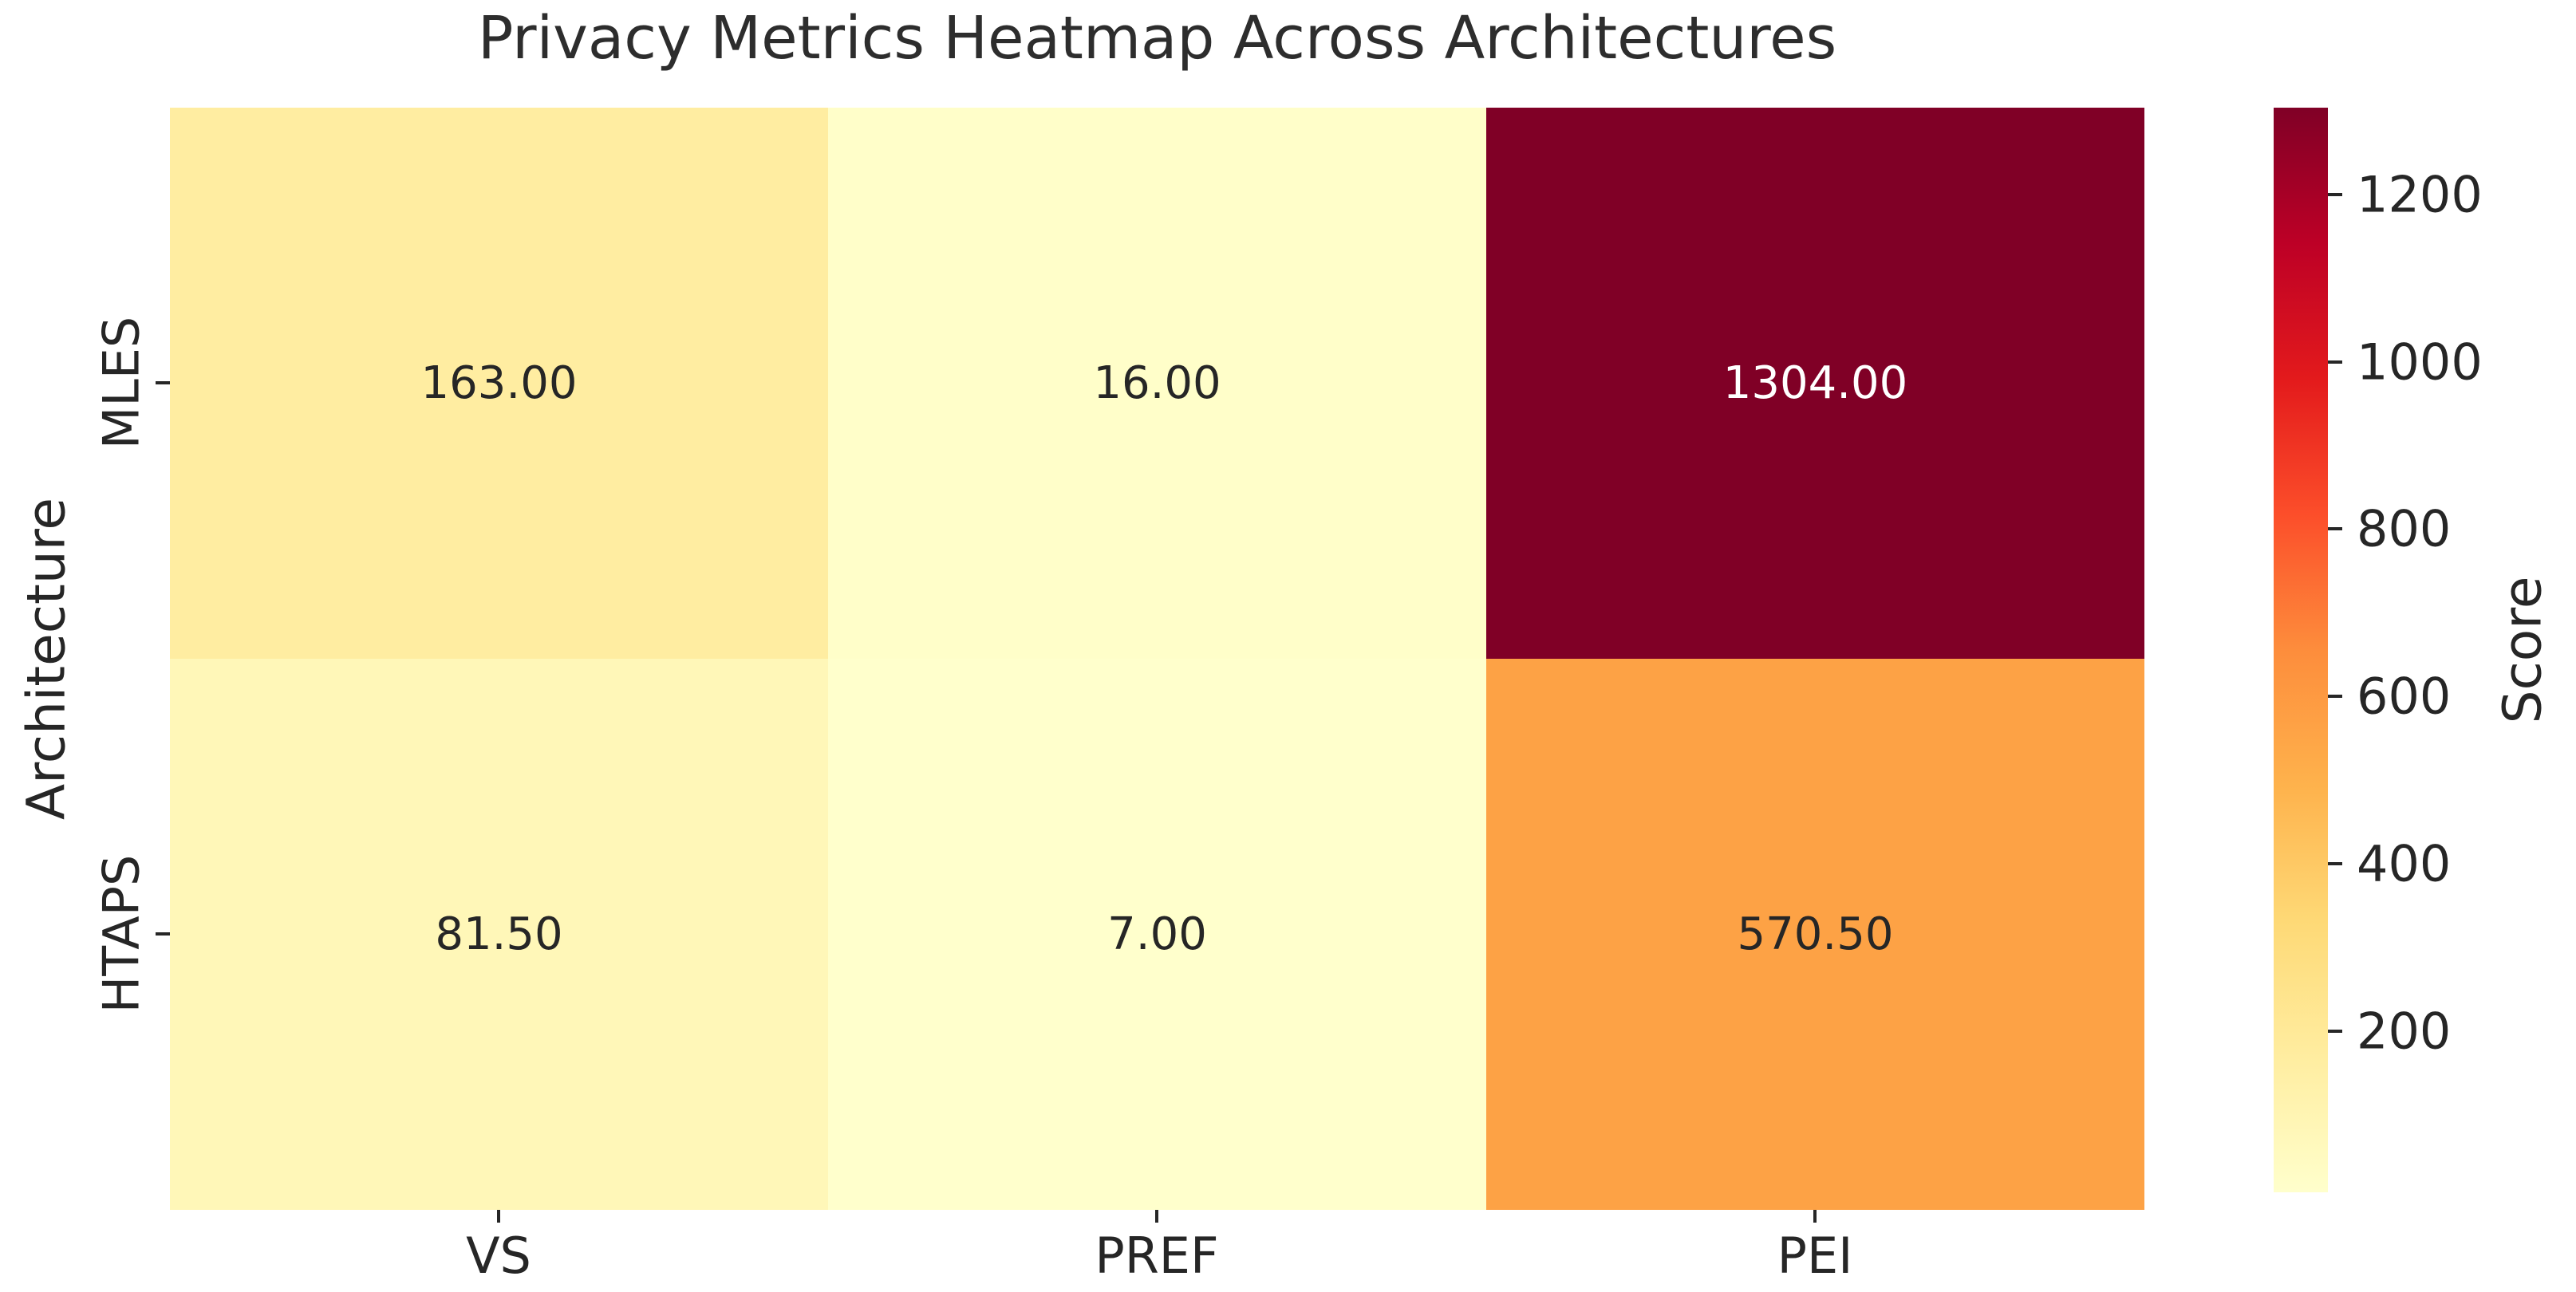 The image size is (2576, 1292). I want to click on x-tick-pei, so click(1815, 1216).